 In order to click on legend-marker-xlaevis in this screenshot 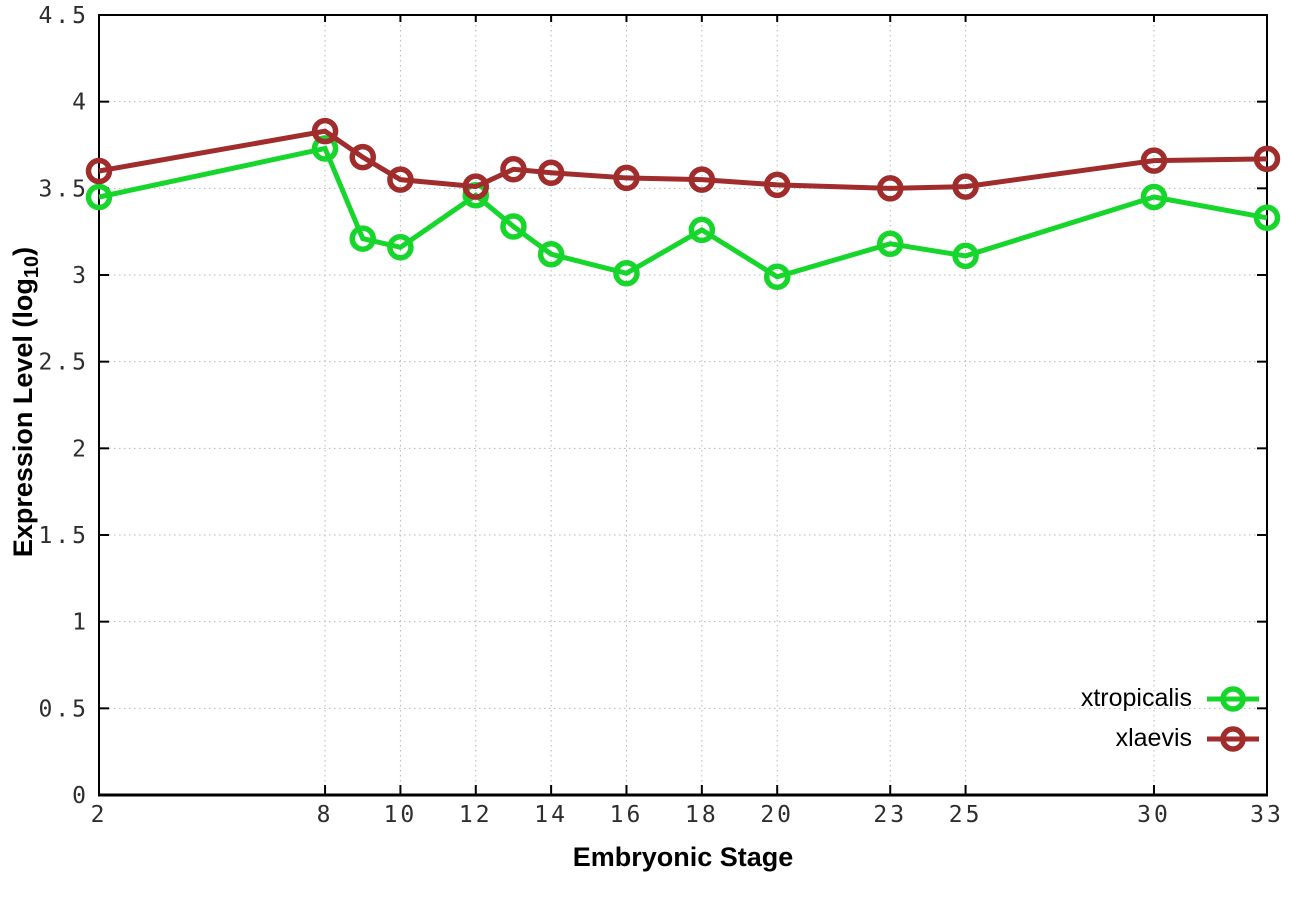, I will do `click(1233, 738)`.